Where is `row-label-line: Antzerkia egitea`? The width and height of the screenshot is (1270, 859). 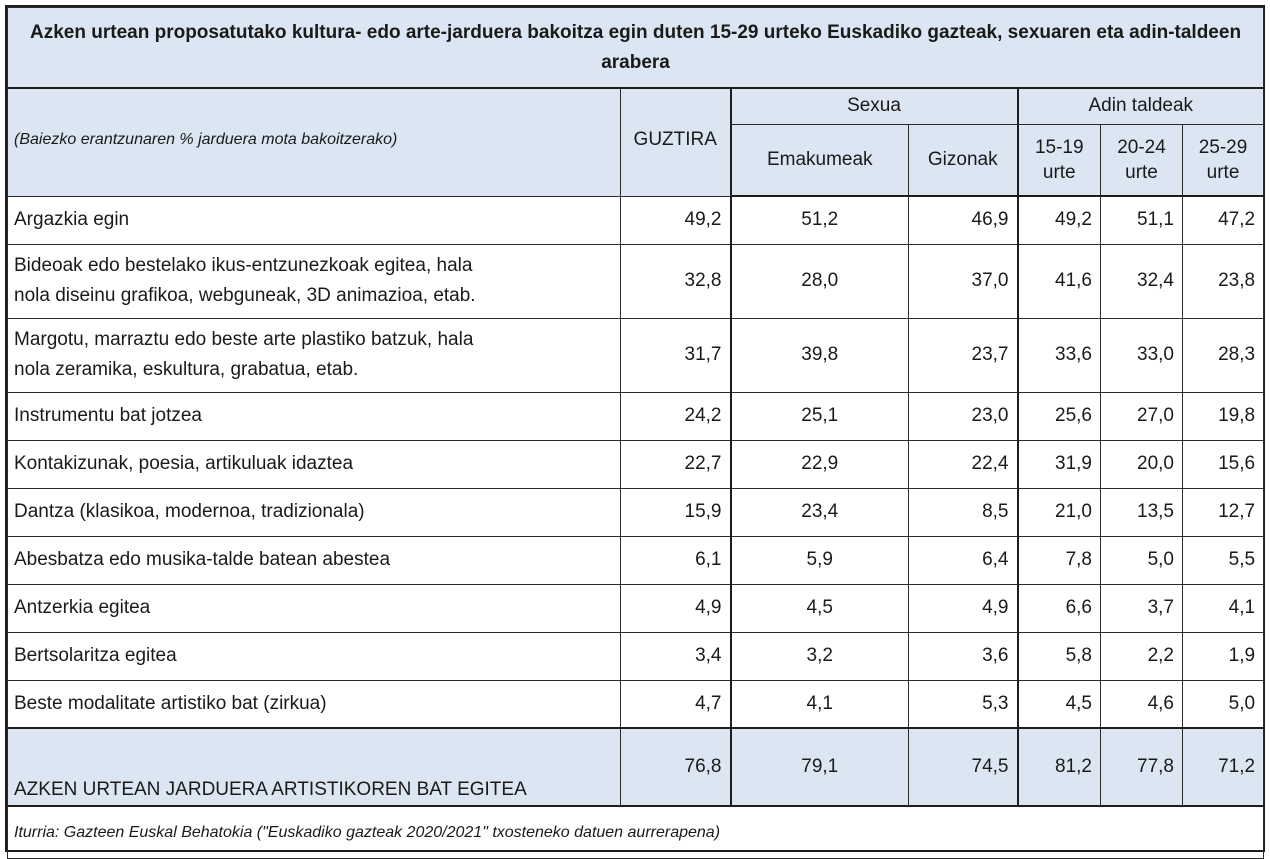
row-label-line: Antzerkia egitea is located at coordinates (82, 607).